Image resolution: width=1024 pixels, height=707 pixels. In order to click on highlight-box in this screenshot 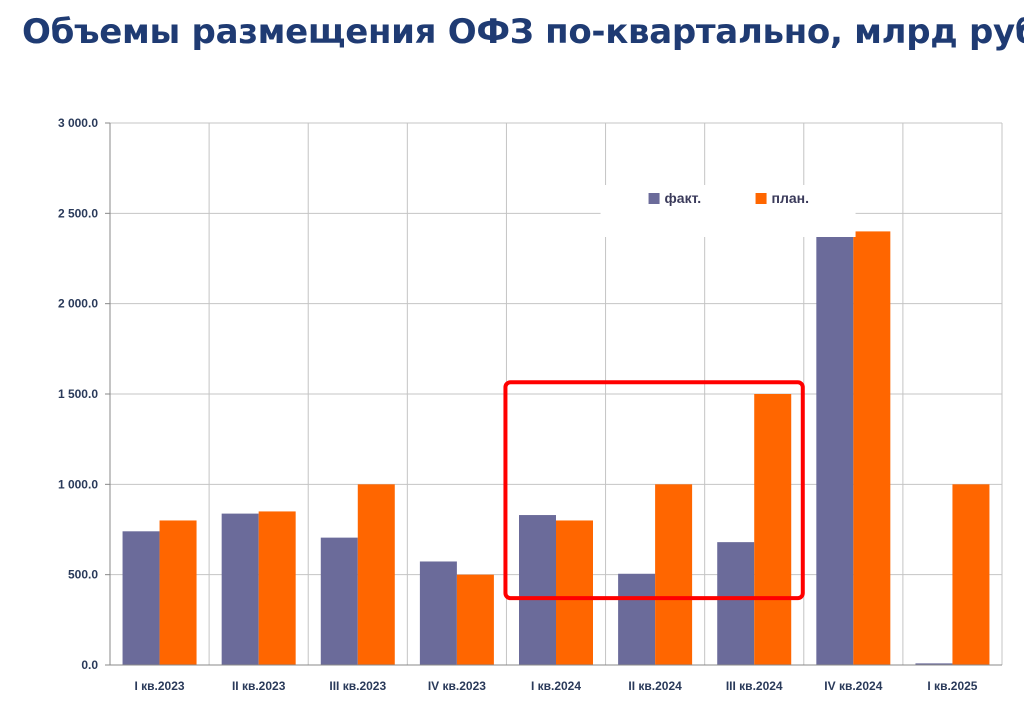, I will do `click(654, 490)`.